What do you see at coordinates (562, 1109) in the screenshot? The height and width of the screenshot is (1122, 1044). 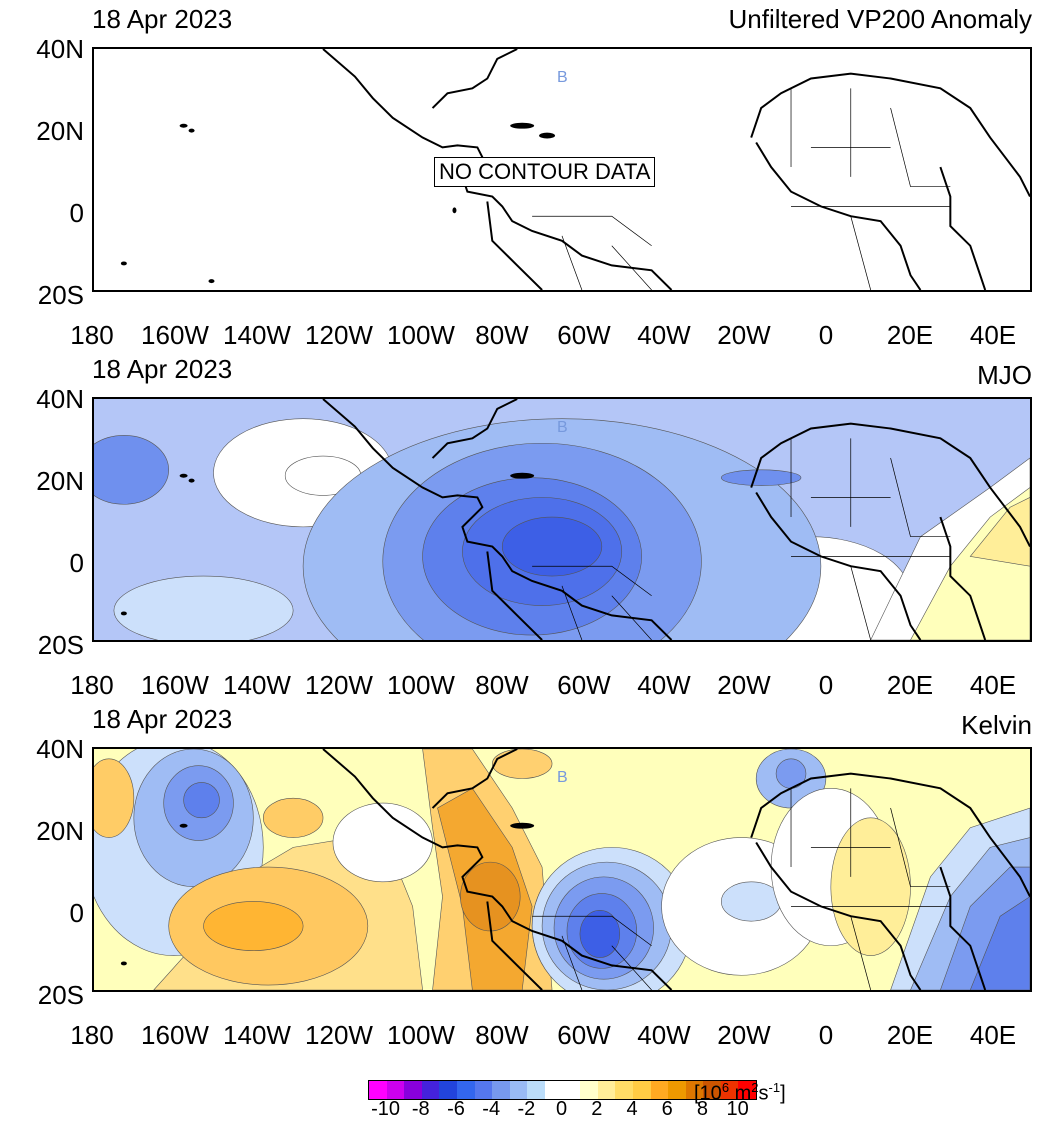 I see `colorbar-tick-label: 0` at bounding box center [562, 1109].